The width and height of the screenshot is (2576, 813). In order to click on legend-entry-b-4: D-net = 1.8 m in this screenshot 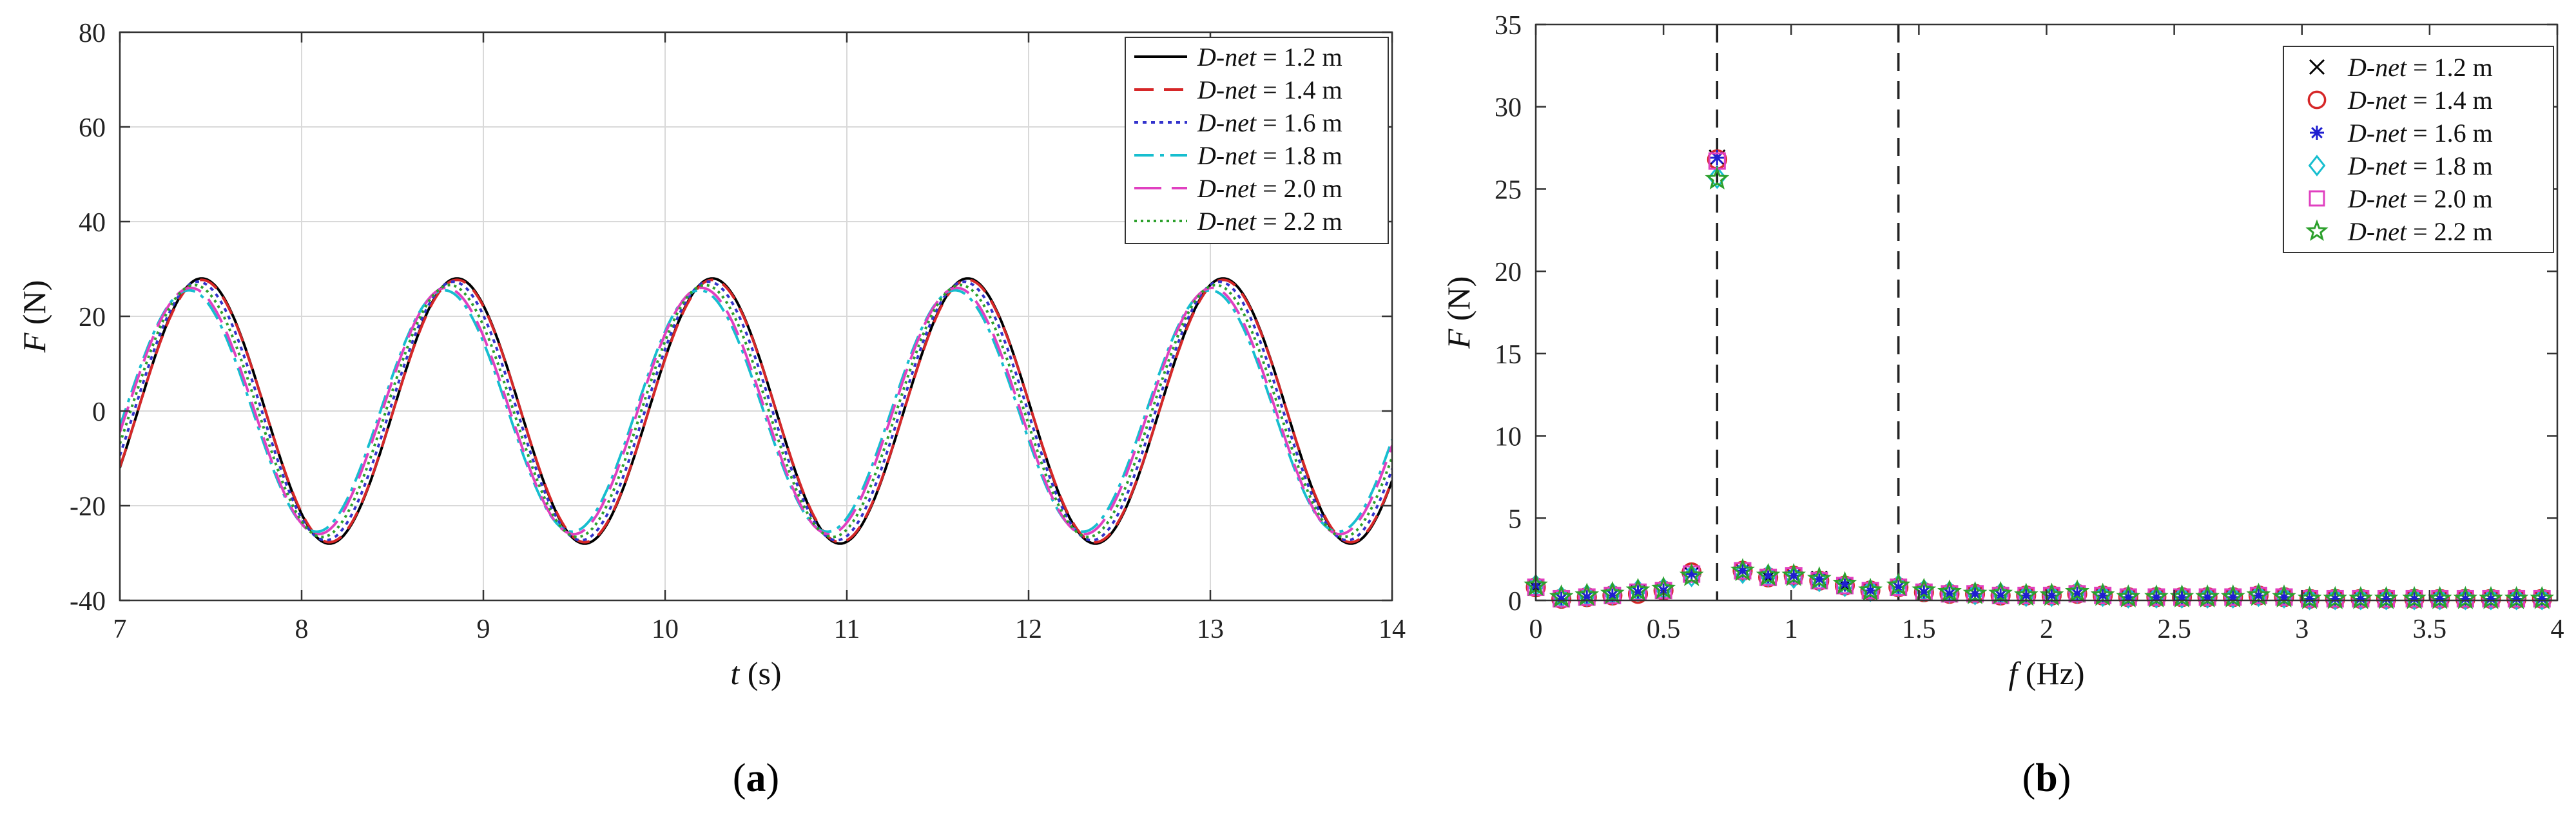, I will do `click(2420, 165)`.